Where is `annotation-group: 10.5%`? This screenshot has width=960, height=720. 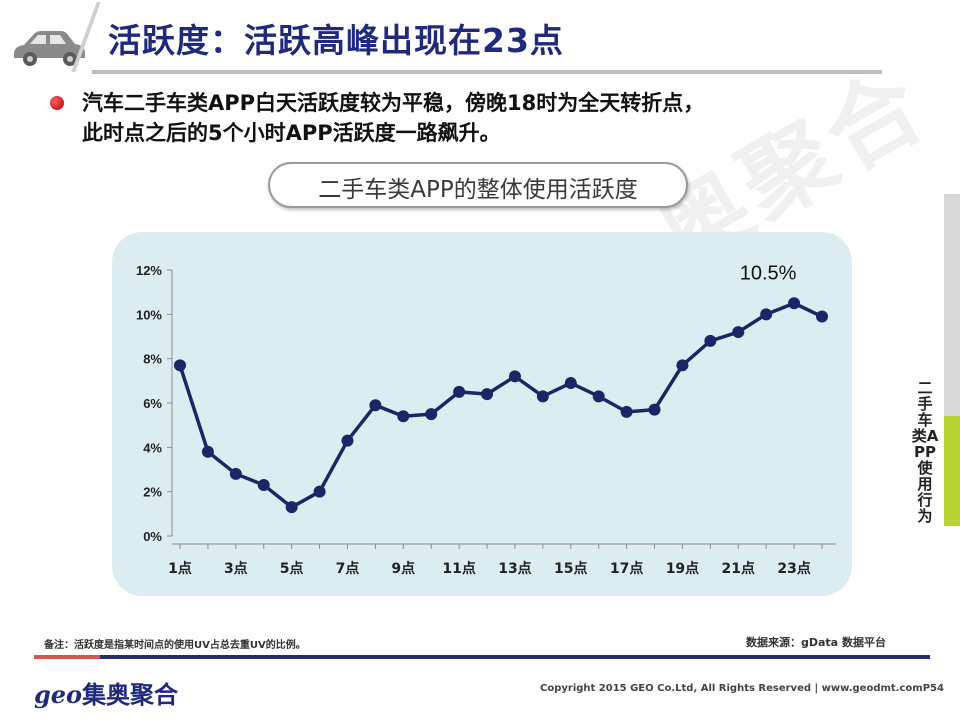
annotation-group: 10.5% is located at coordinates (768, 273).